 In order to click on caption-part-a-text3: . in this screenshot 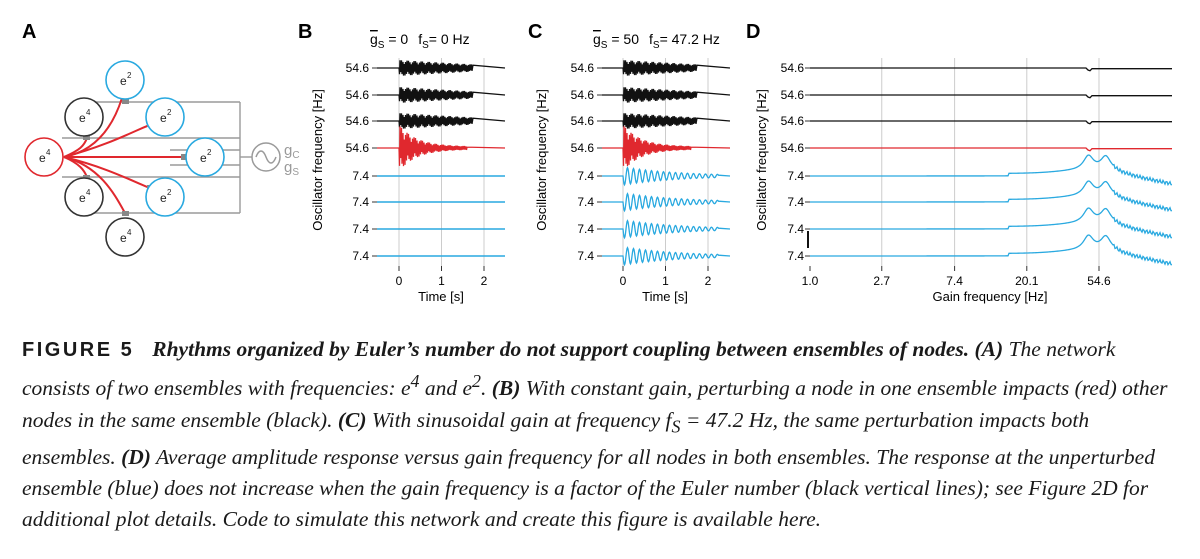, I will do `click(486, 388)`.